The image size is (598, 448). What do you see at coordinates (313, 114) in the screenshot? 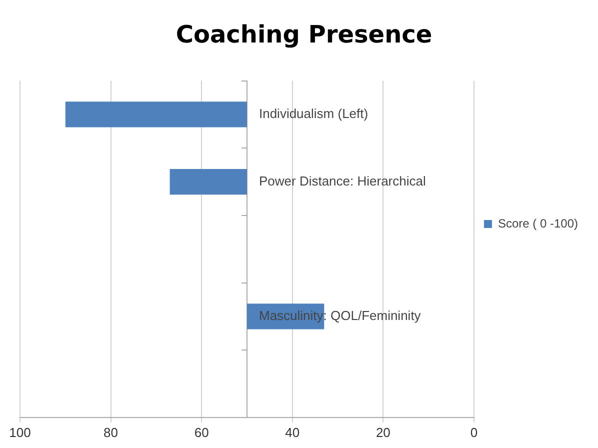
I see `y-tick-label: Individualism (Left)` at bounding box center [313, 114].